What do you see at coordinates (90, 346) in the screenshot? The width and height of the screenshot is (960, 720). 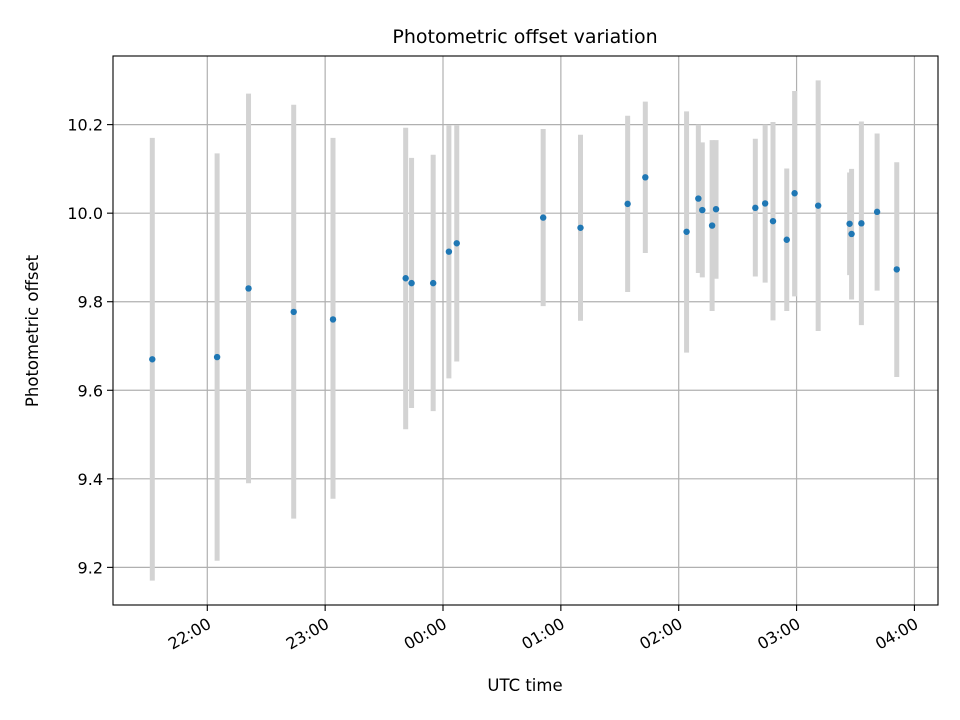 I see `y-axis: 9.2 9.4 9.6 9.8 10.0 10.2` at bounding box center [90, 346].